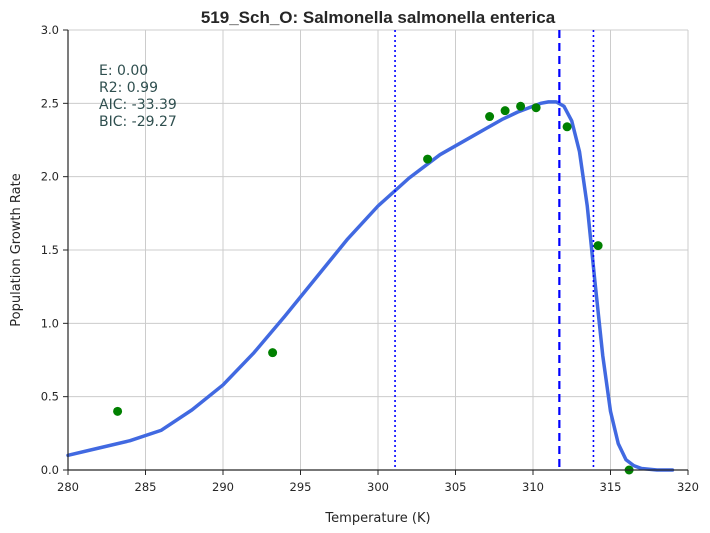 The image size is (710, 533). I want to click on y-ticks: 0.0 0.5 1.0 1.5 2.0 2.5 3.0, so click(54, 250).